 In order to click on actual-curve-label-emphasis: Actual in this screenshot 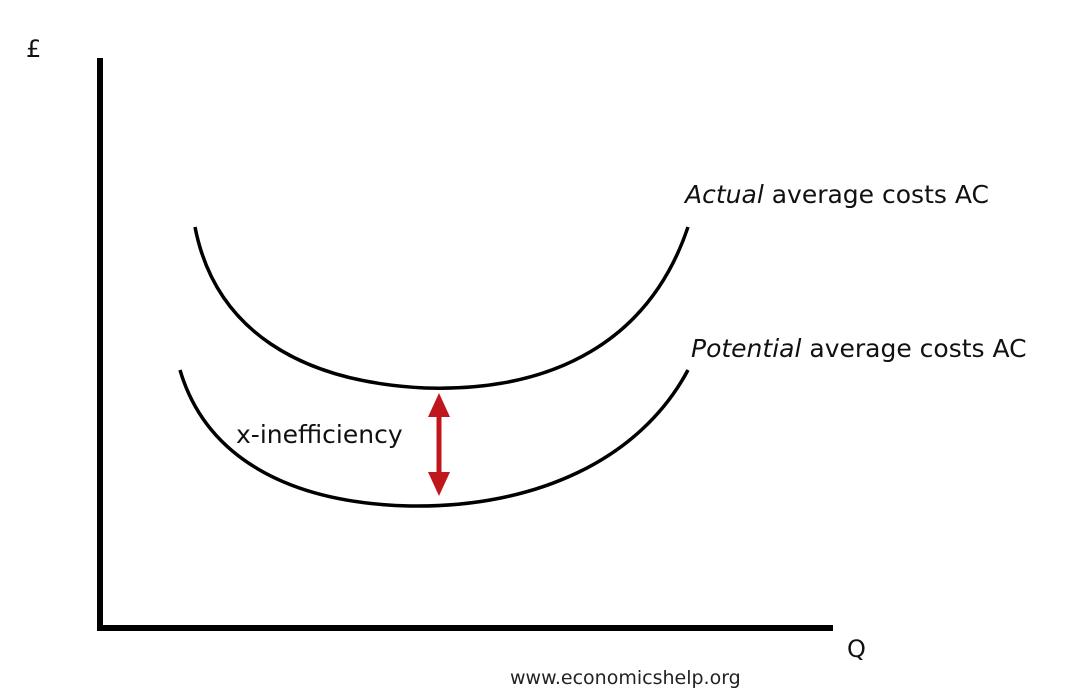, I will do `click(723, 194)`.